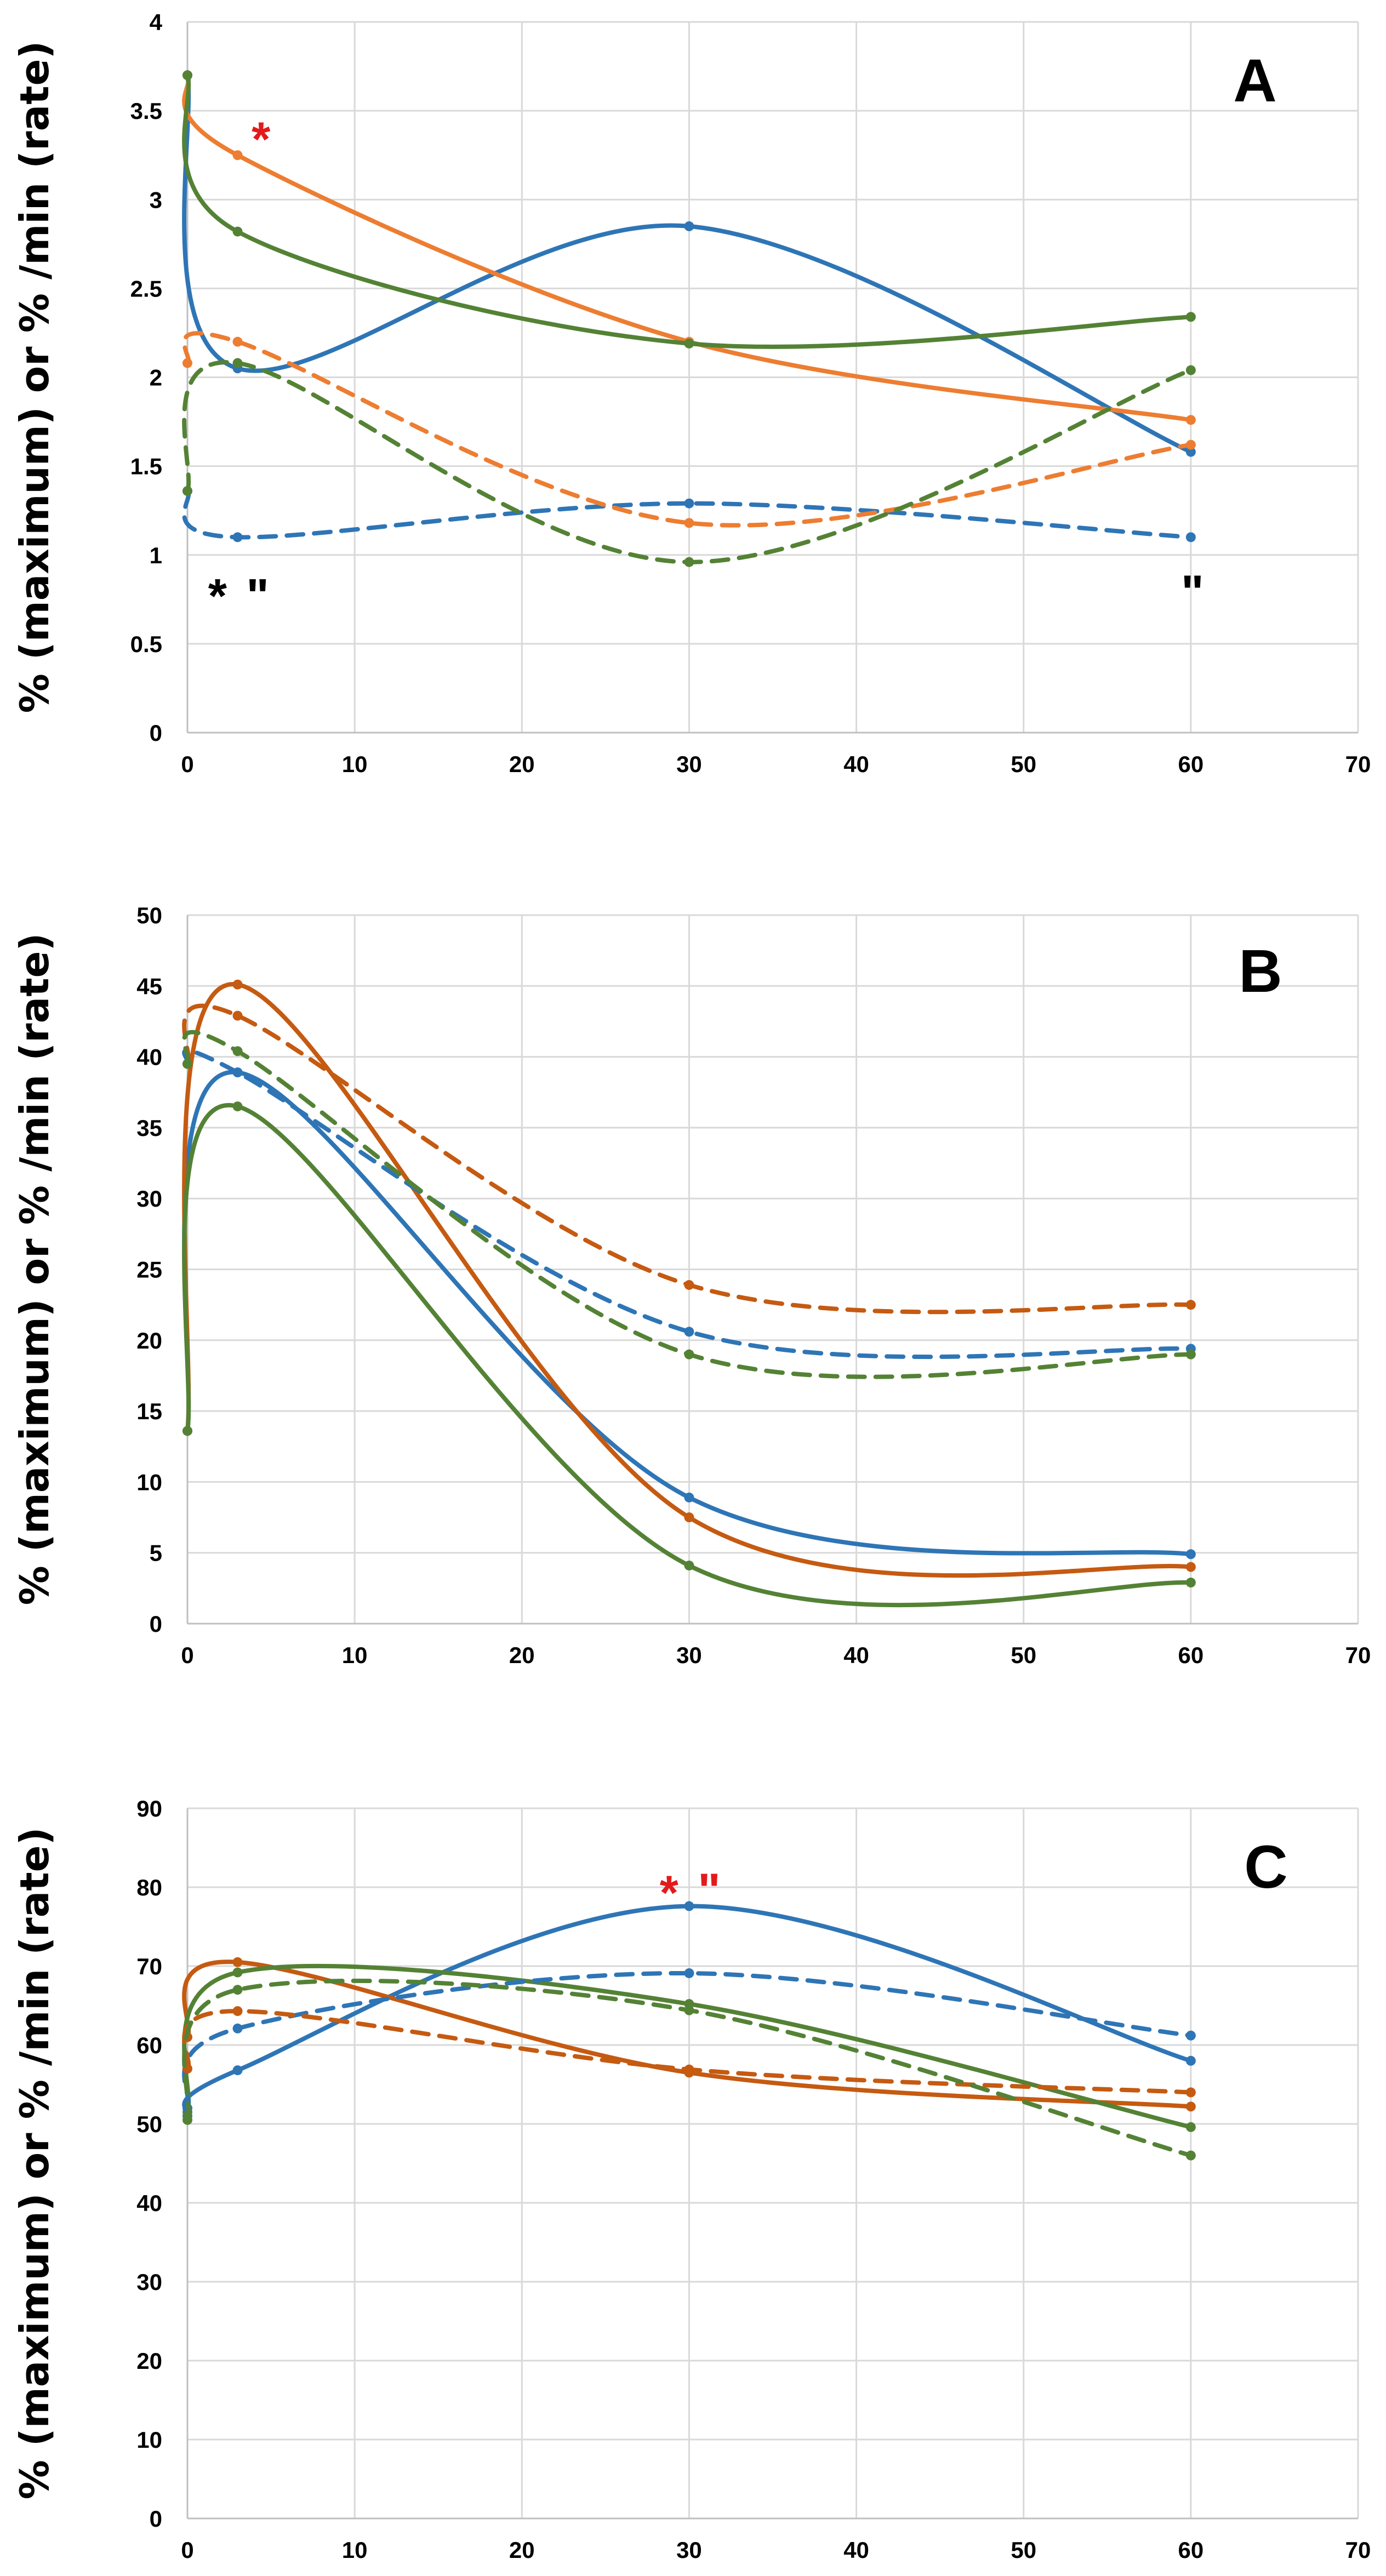 The width and height of the screenshot is (1386, 2576). I want to click on y-tick-label: 45, so click(149, 986).